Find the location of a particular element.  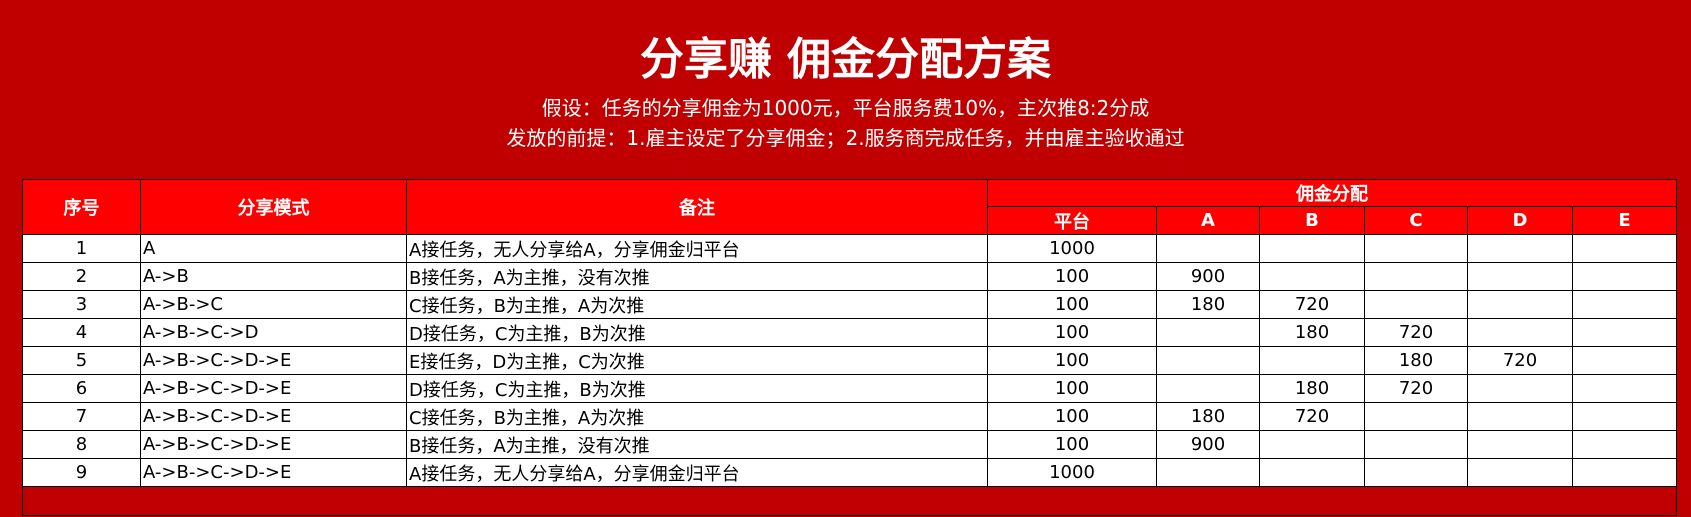

cell-mode: A->B->C->D is located at coordinates (273, 332).